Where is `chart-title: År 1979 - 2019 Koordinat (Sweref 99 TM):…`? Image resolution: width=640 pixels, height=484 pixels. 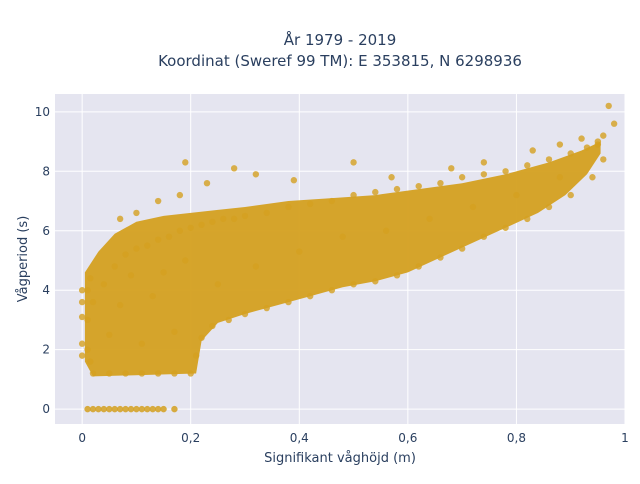
chart-title: År 1979 - 2019 Koordinat (Sweref 99 TM):… is located at coordinates (340, 50).